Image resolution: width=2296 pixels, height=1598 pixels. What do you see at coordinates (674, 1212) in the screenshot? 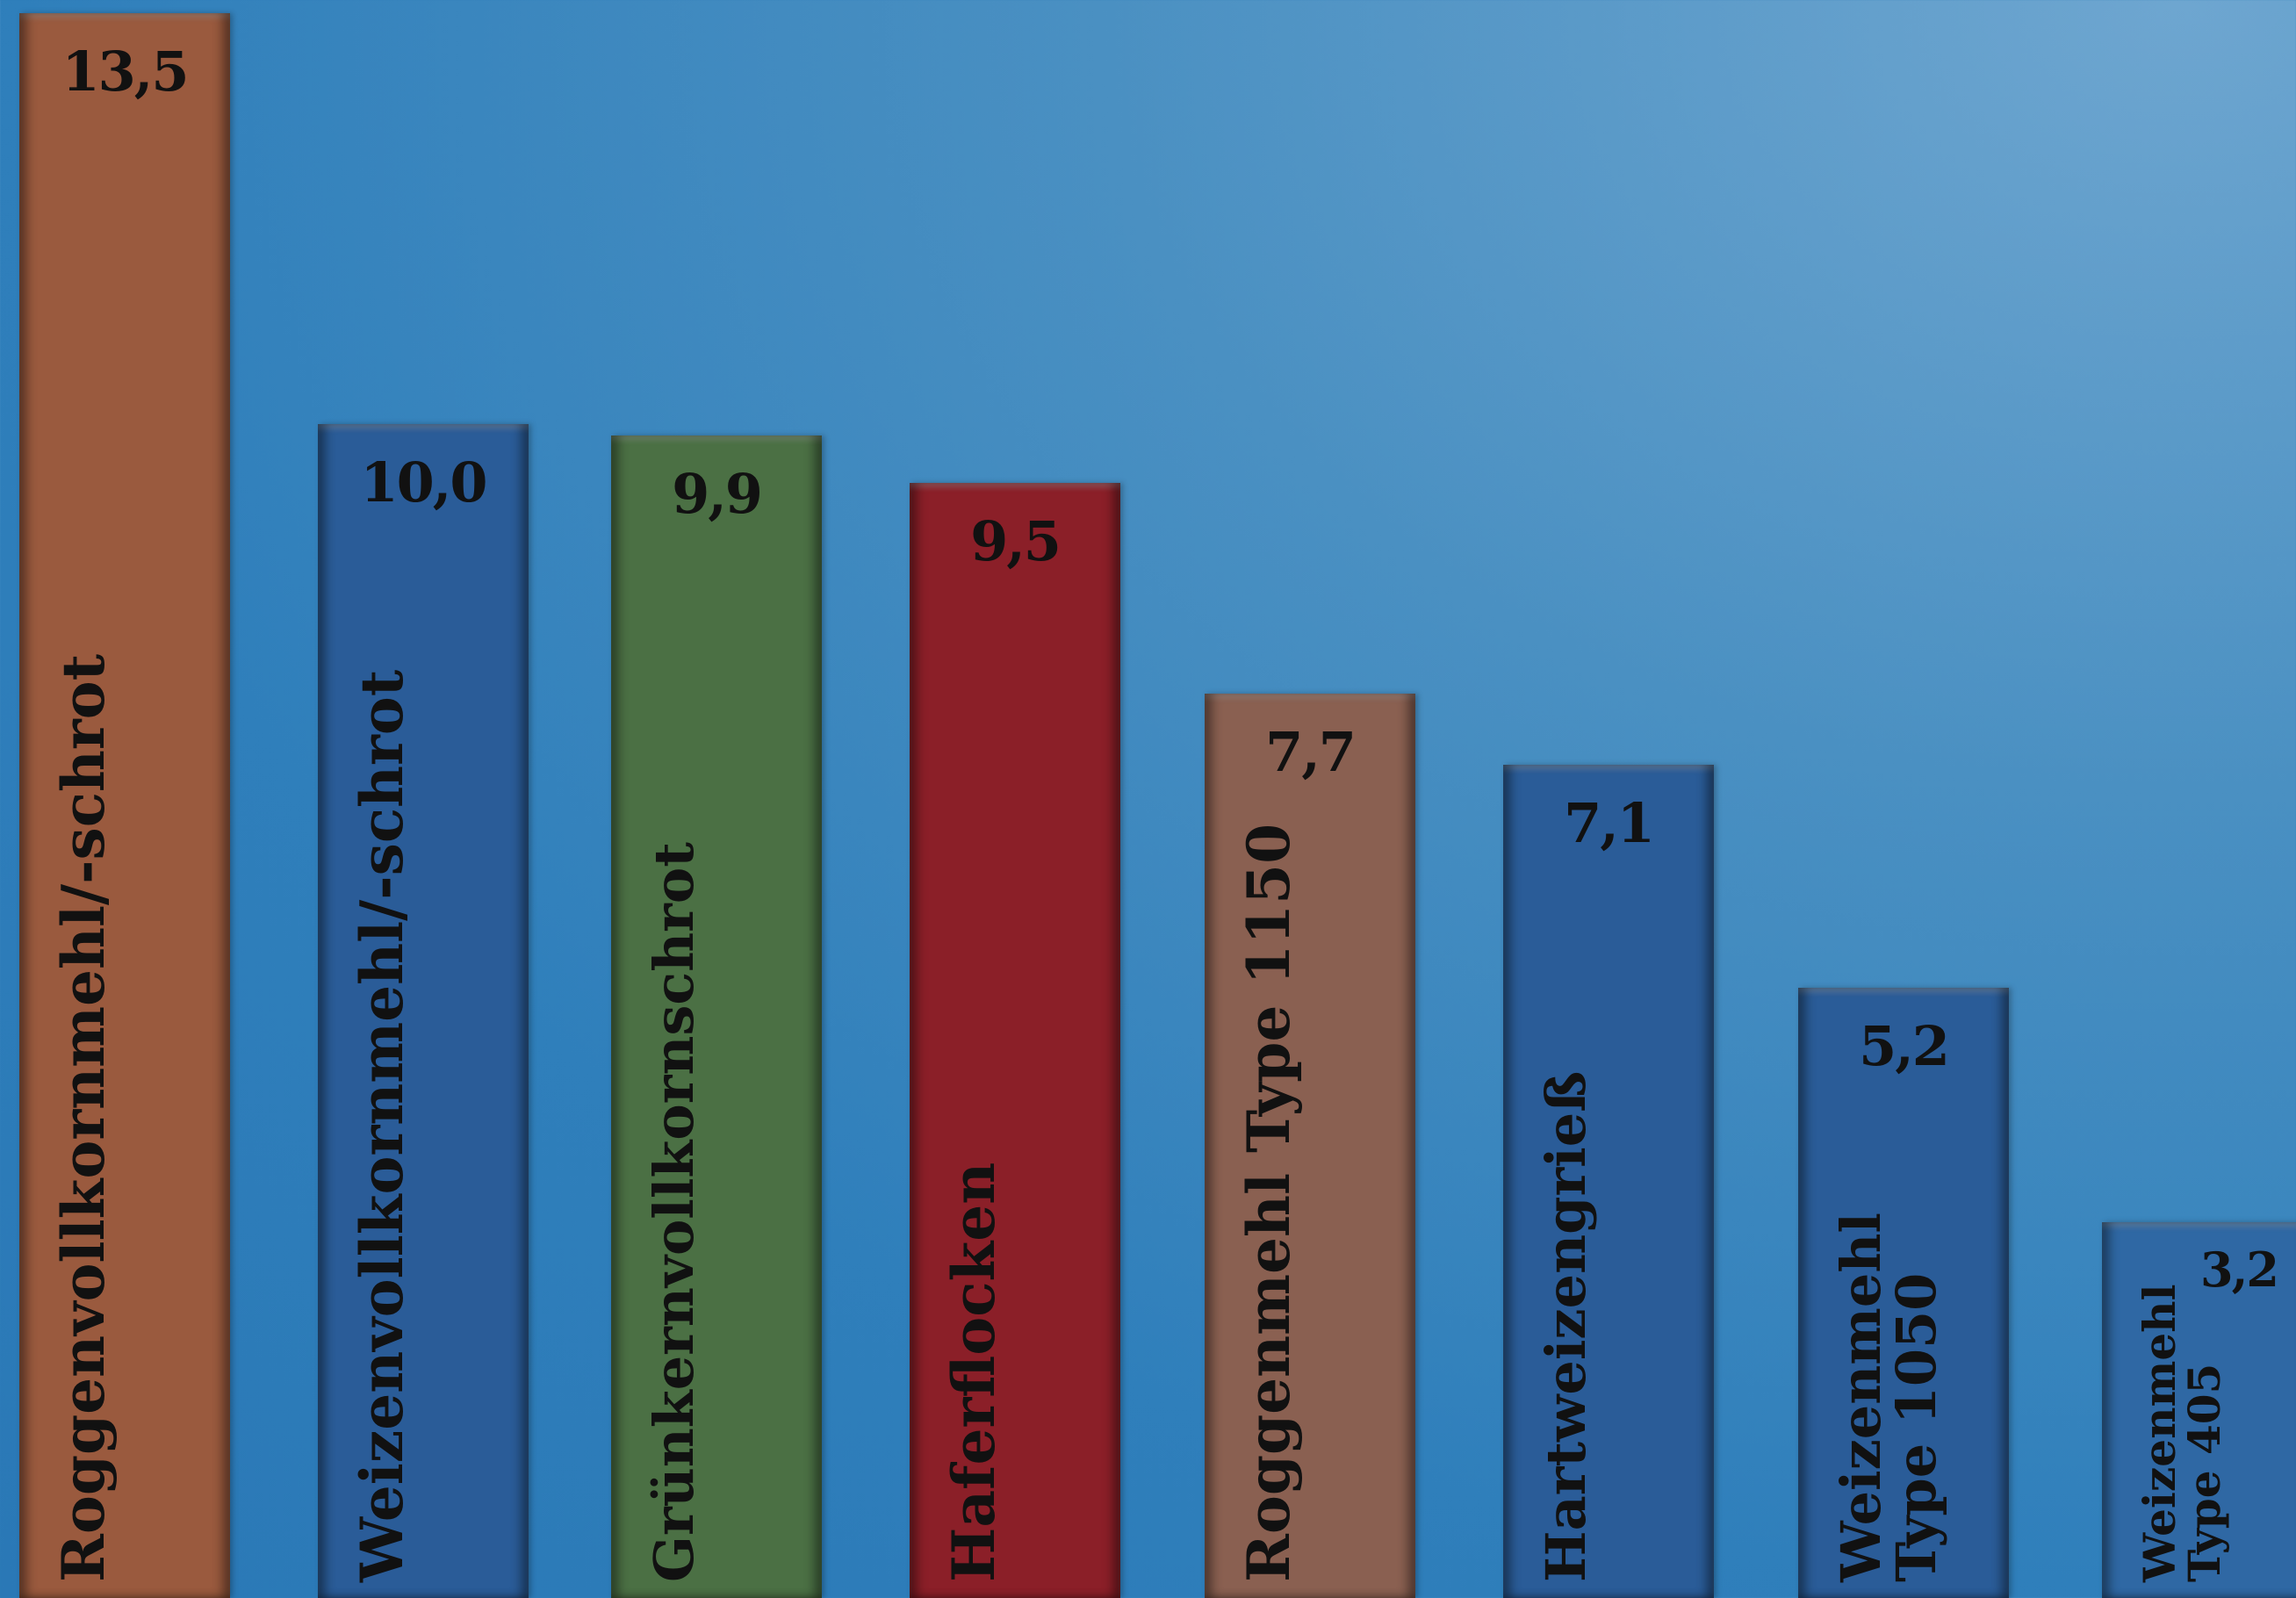
I see `category-label: Grünkernvollkornschrot` at bounding box center [674, 1212].